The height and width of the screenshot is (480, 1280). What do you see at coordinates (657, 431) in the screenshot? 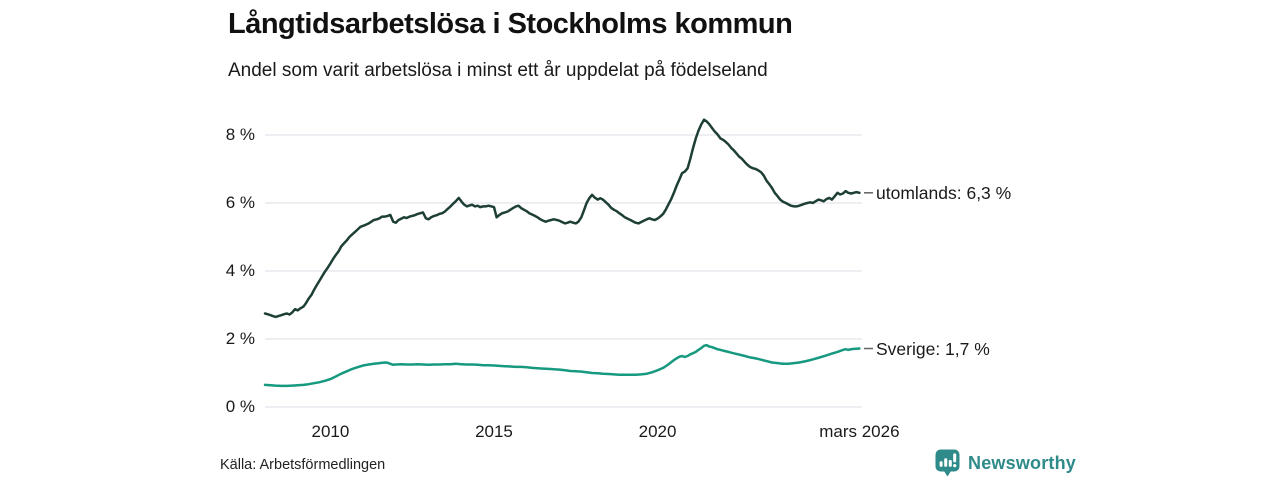
I see `x-tick-label: 2020` at bounding box center [657, 431].